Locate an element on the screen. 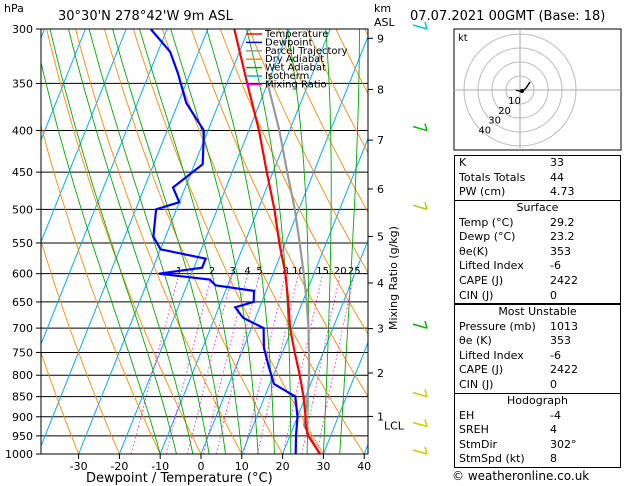 The image size is (629, 486). x-tick-label: 20 is located at coordinates (283, 466).